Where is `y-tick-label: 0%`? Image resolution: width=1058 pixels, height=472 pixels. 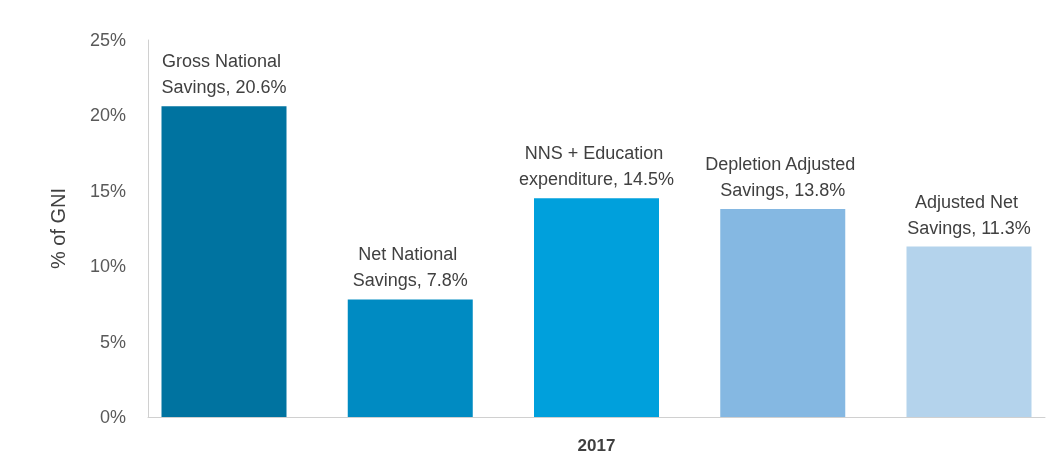
y-tick-label: 0% is located at coordinates (112, 417).